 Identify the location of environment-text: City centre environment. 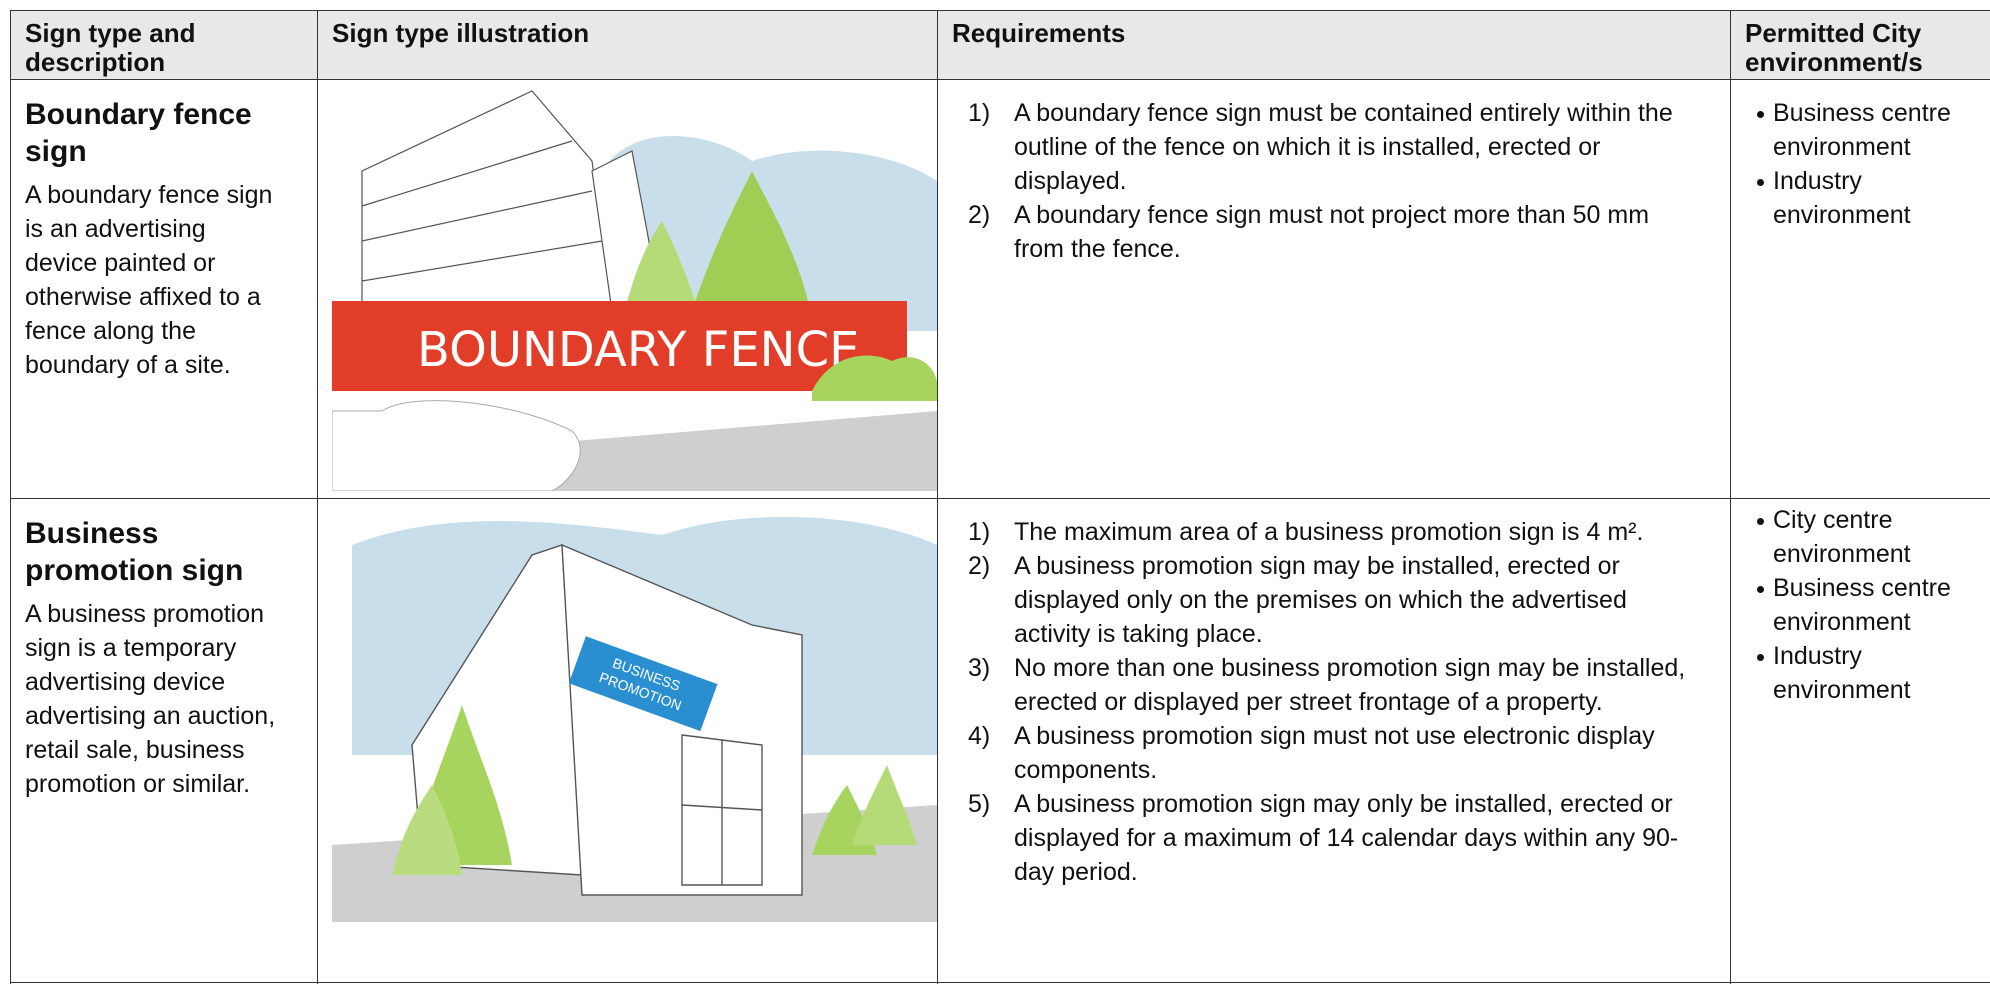
(1842, 537).